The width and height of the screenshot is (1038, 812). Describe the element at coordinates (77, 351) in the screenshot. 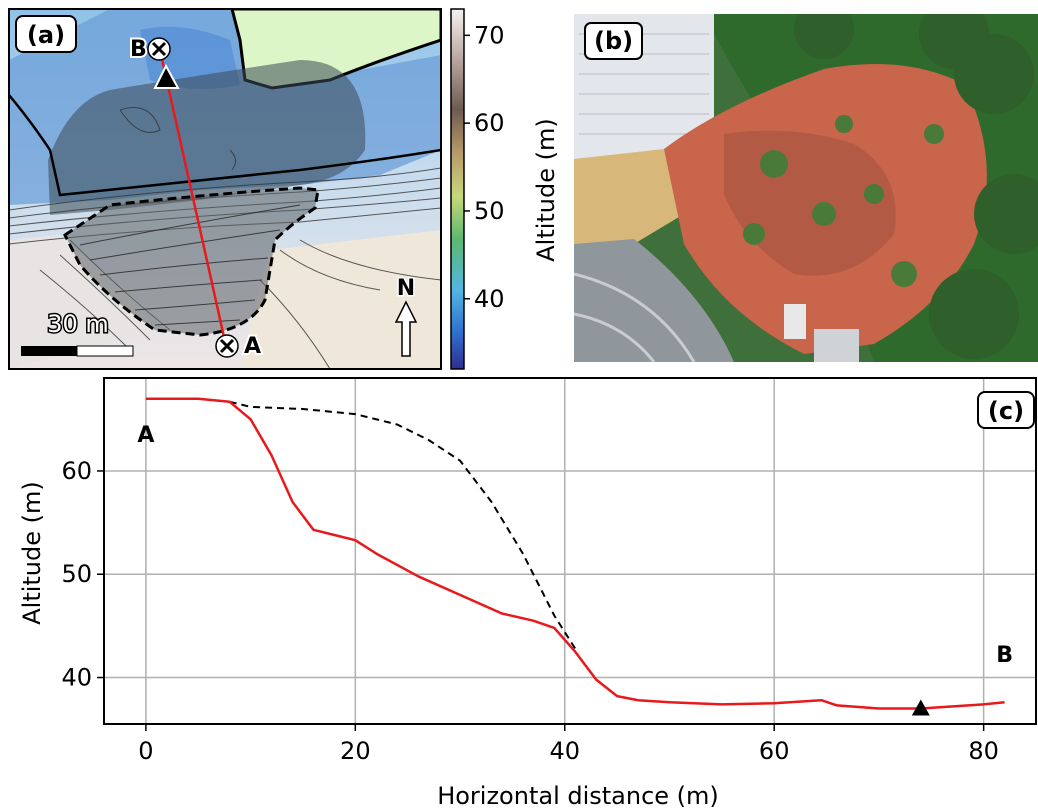

I see `scale-bar` at that location.